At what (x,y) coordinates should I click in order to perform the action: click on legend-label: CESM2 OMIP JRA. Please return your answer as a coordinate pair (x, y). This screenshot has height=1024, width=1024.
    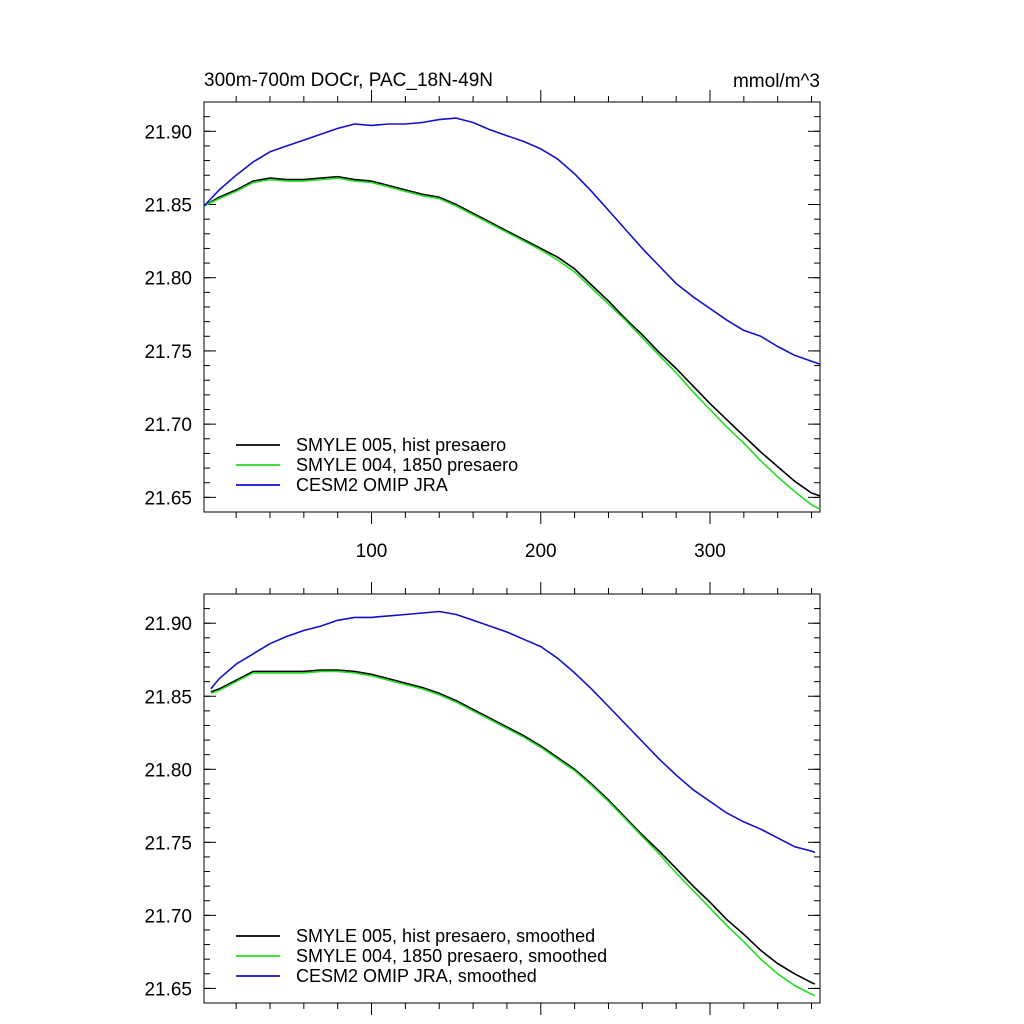
    Looking at the image, I should click on (372, 485).